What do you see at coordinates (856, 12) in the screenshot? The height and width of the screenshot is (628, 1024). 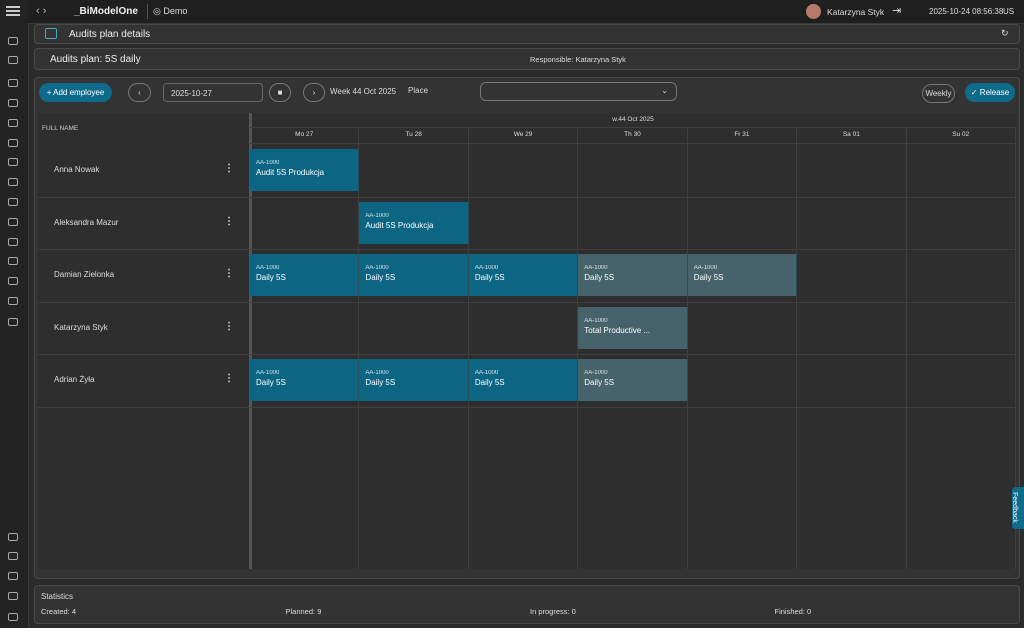 I see `user-name: Katarzyna Styk` at bounding box center [856, 12].